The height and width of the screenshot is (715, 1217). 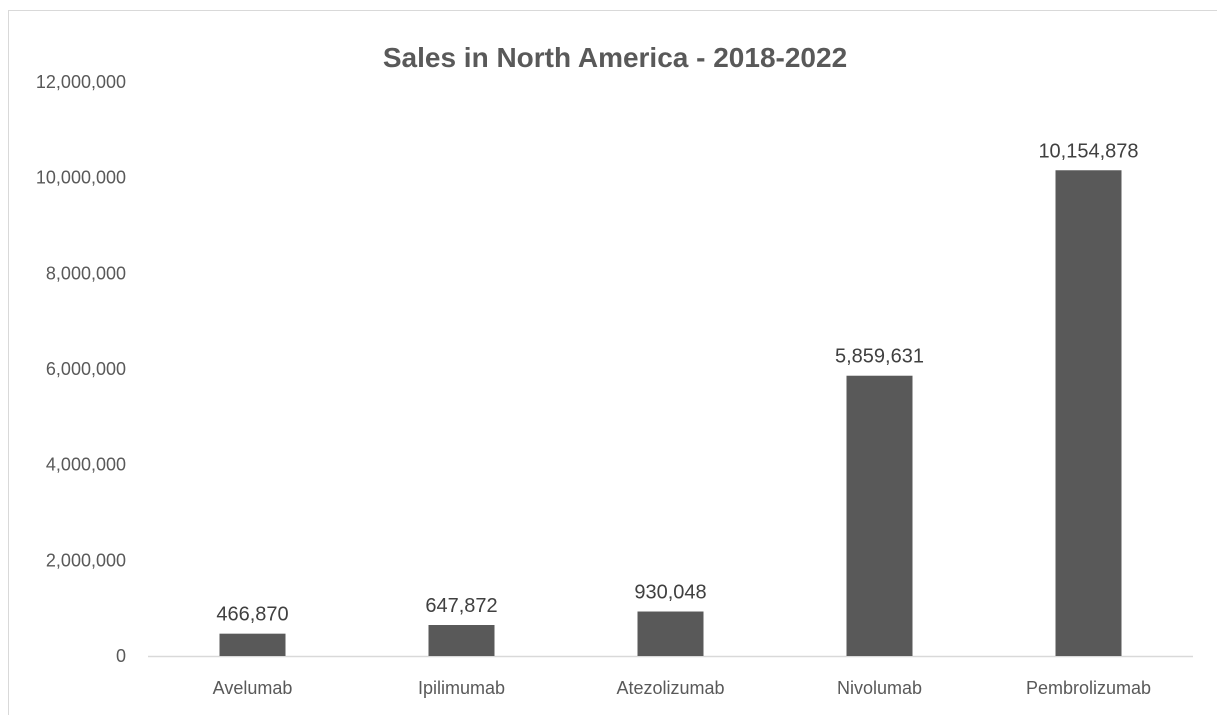 What do you see at coordinates (670, 688) in the screenshot?
I see `x-tick-label: Atezolizumab` at bounding box center [670, 688].